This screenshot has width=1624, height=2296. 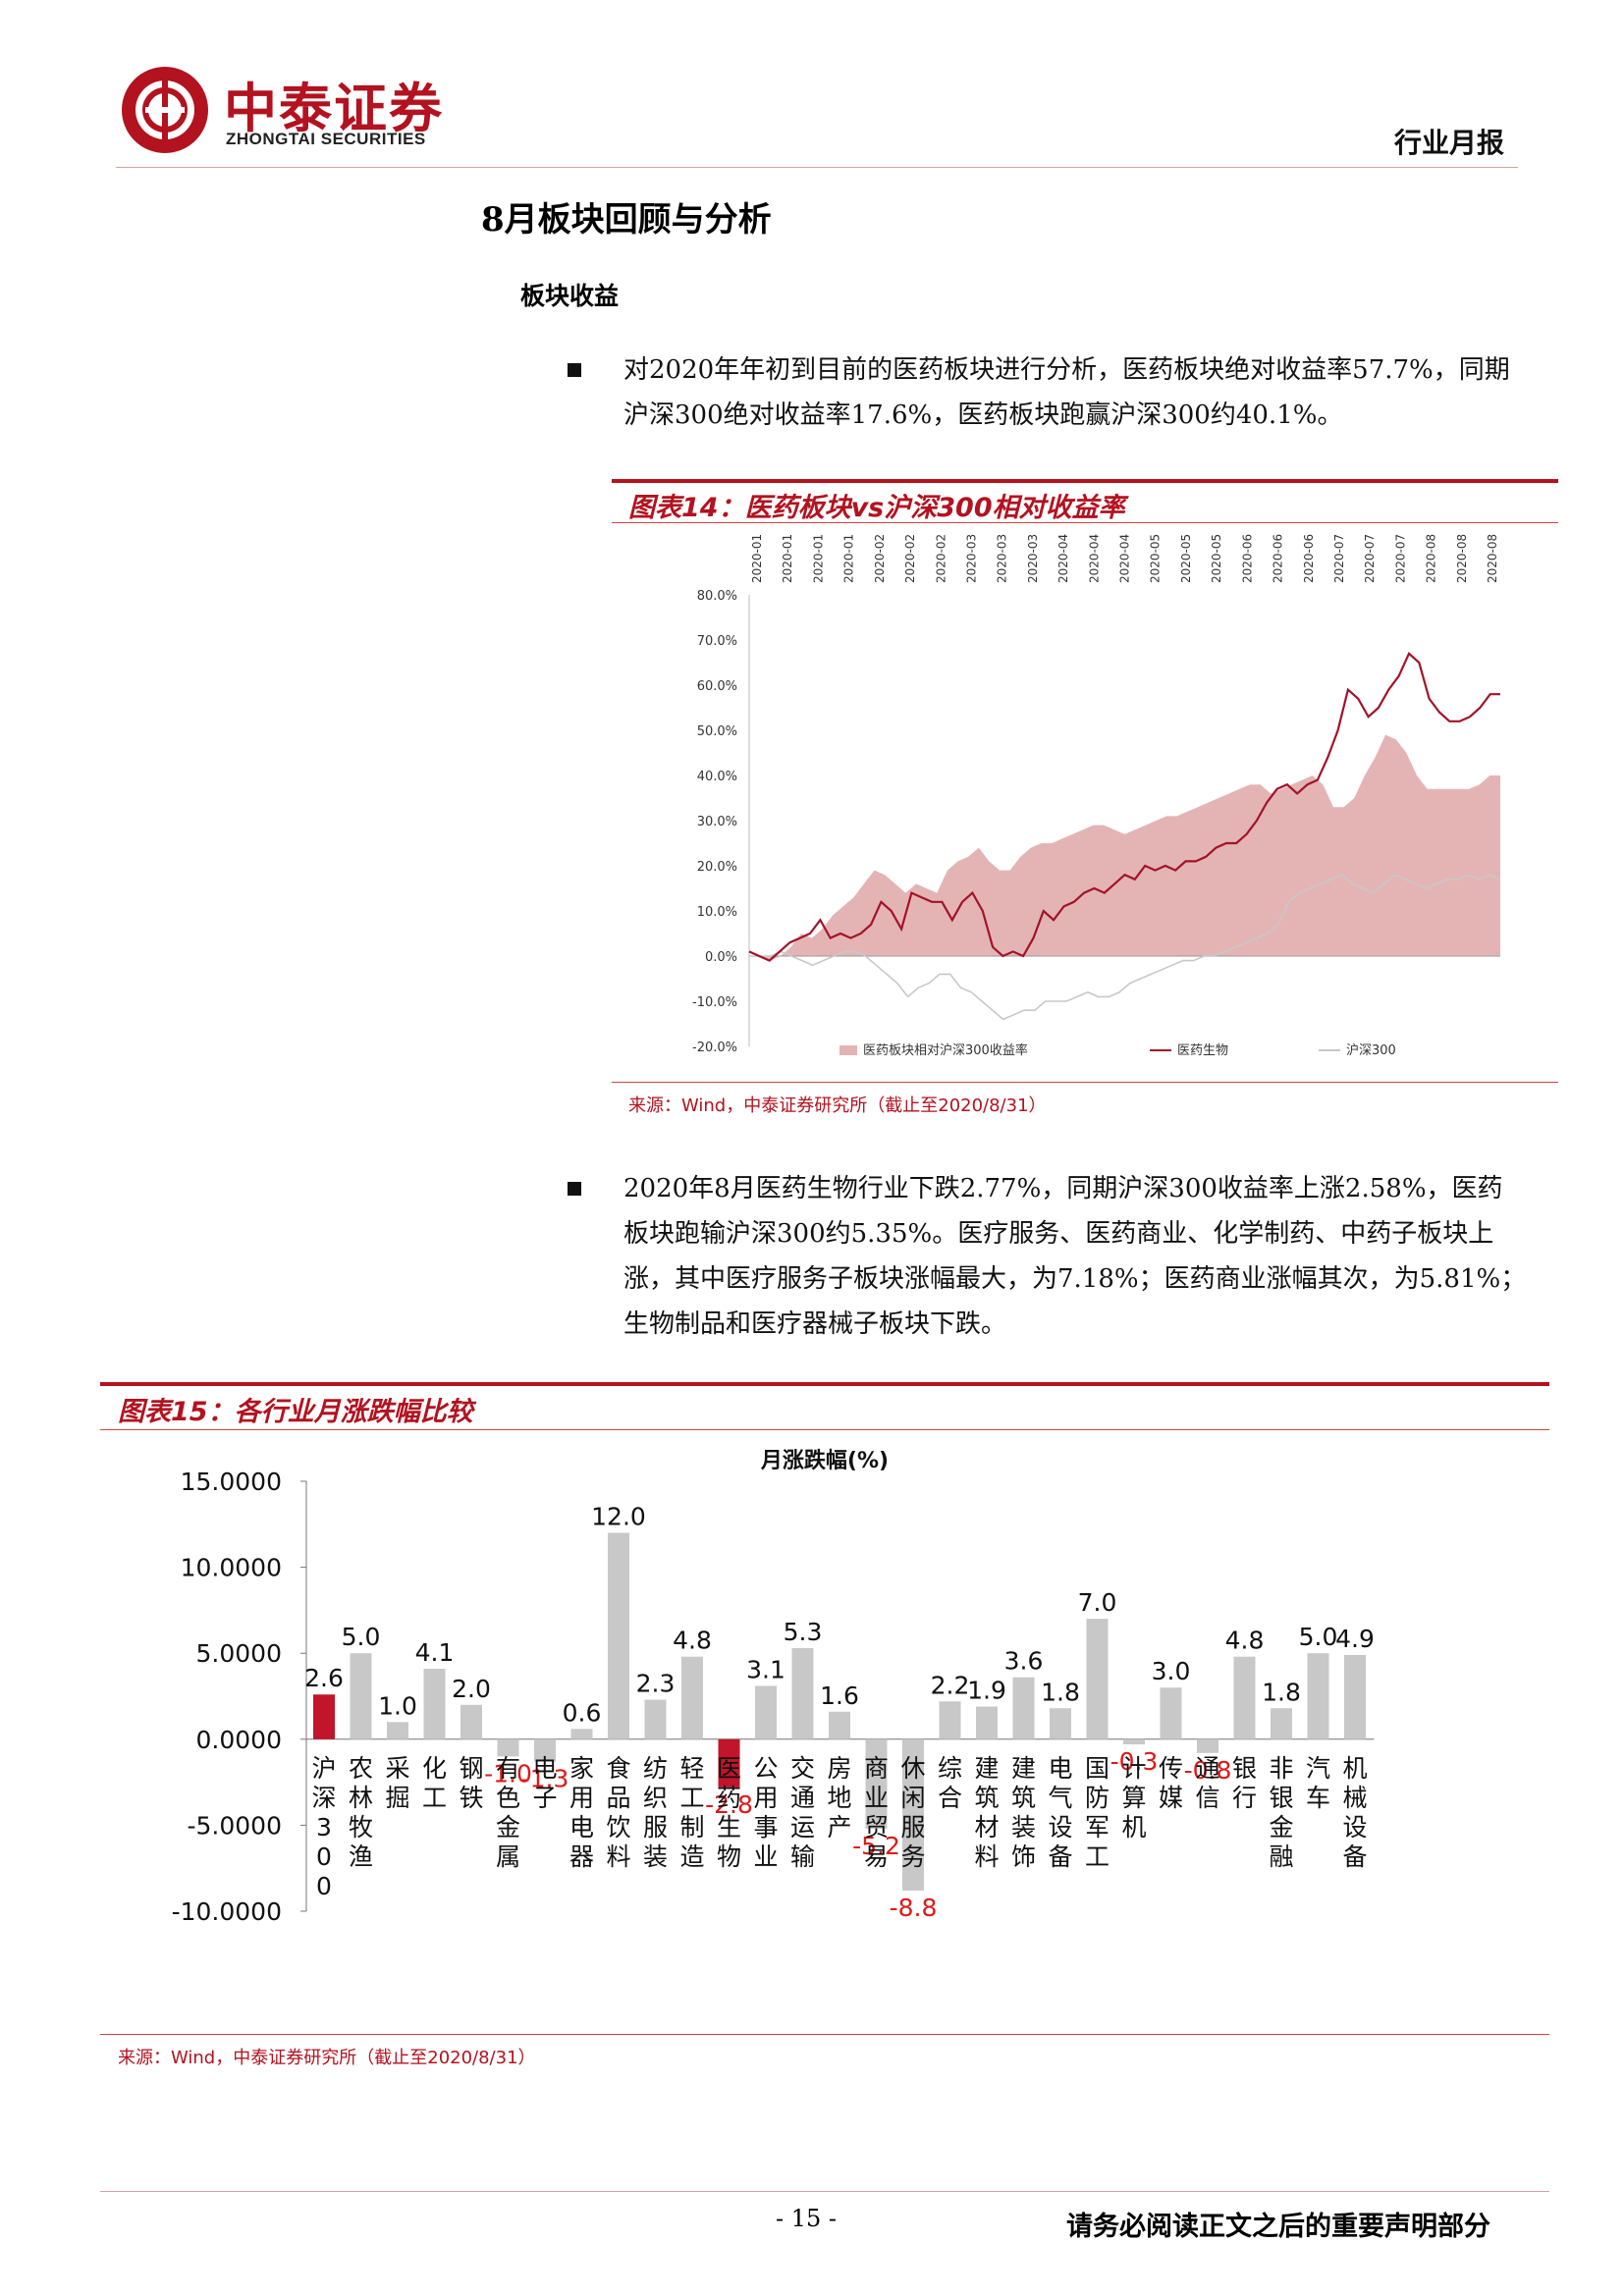 I want to click on data-label: -1.3, so click(x=545, y=1779).